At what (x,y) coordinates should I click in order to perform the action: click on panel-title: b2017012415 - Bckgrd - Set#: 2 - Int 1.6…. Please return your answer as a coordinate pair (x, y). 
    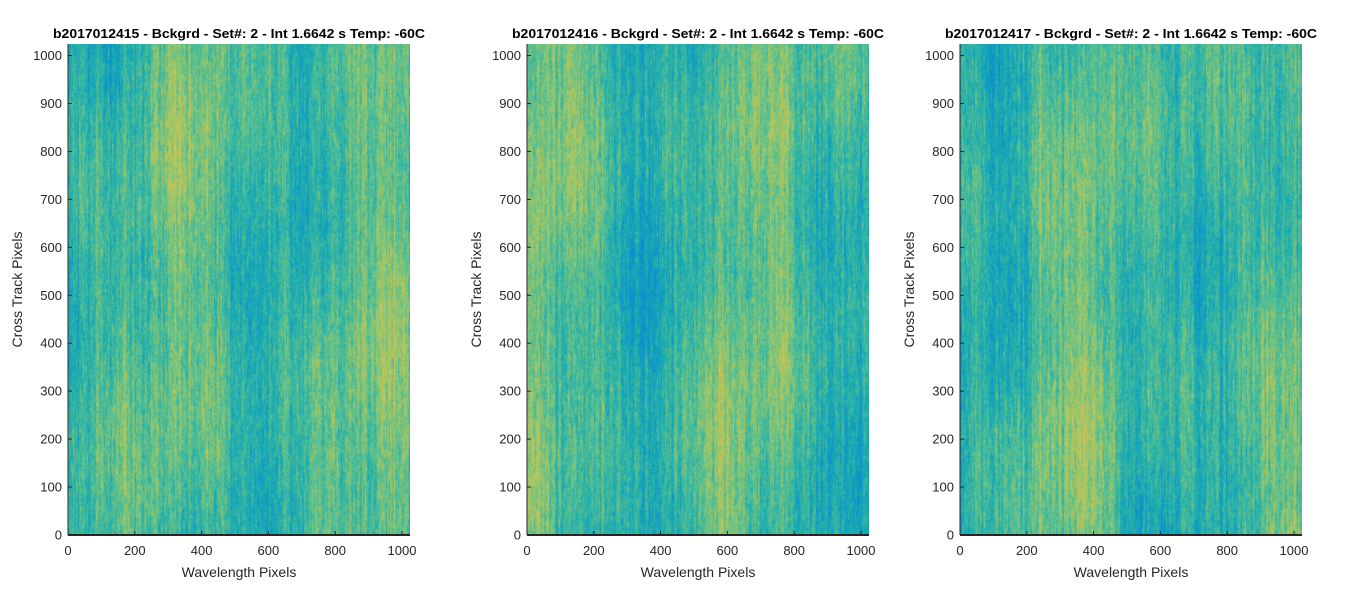
    Looking at the image, I should click on (239, 33).